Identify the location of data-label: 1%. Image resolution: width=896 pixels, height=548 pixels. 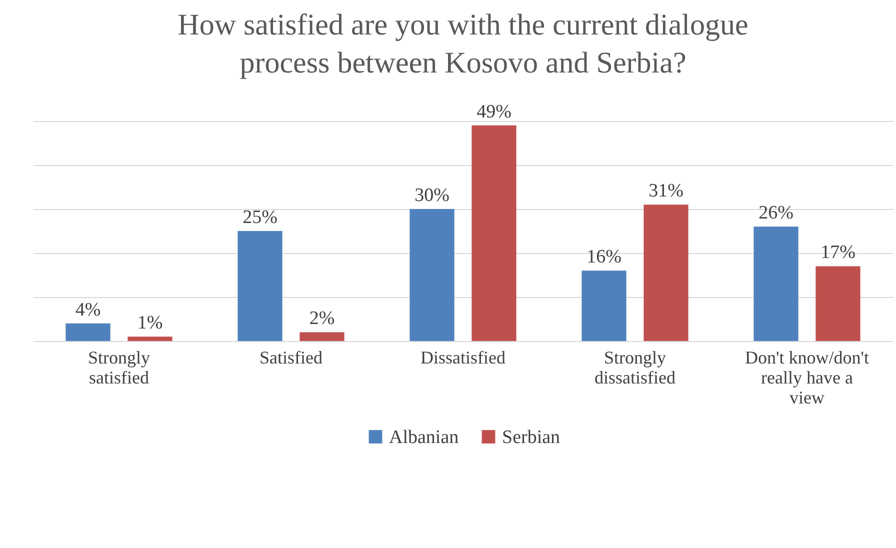
(150, 323).